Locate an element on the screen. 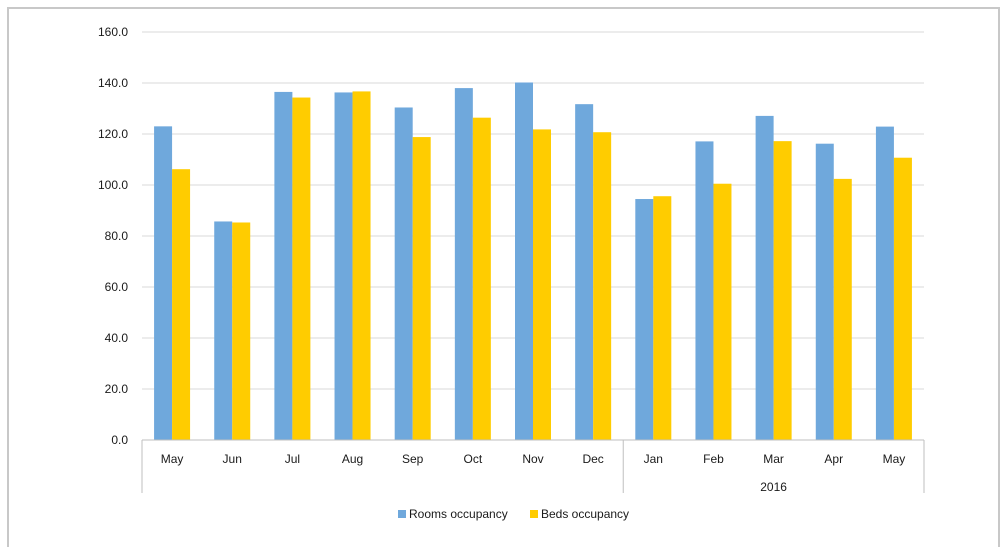 This screenshot has width=1003, height=547. legend: Rooms occupancy Beds occupancy is located at coordinates (513, 514).